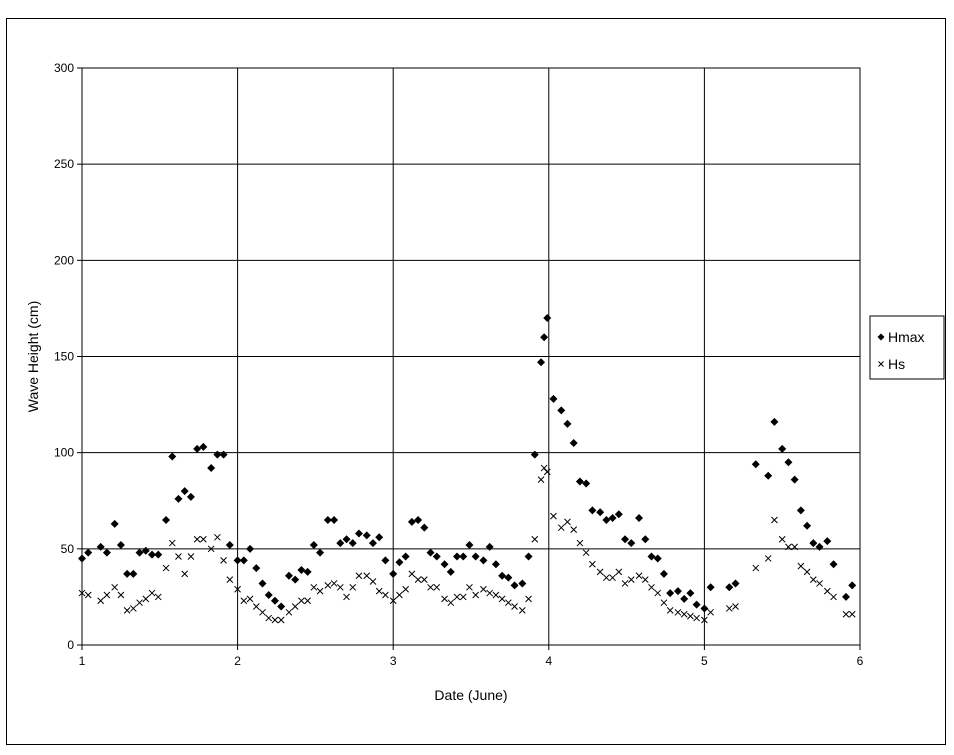 This screenshot has width=954, height=755. I want to click on legend-box, so click(907, 347).